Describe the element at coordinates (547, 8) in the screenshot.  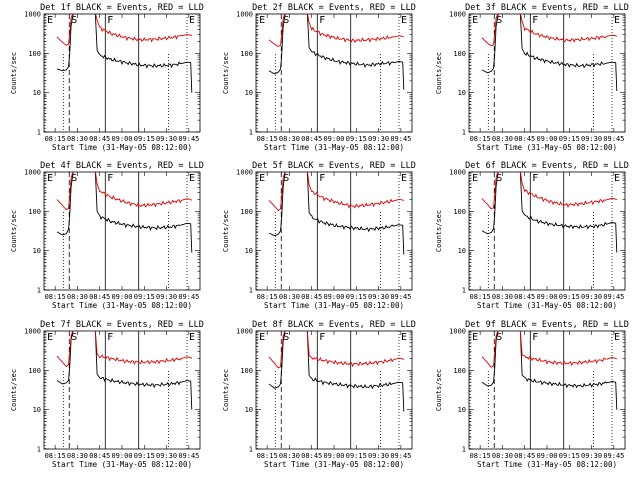
I see `panel-title: Det 3f BLACK = Events, RED = LLD` at that location.